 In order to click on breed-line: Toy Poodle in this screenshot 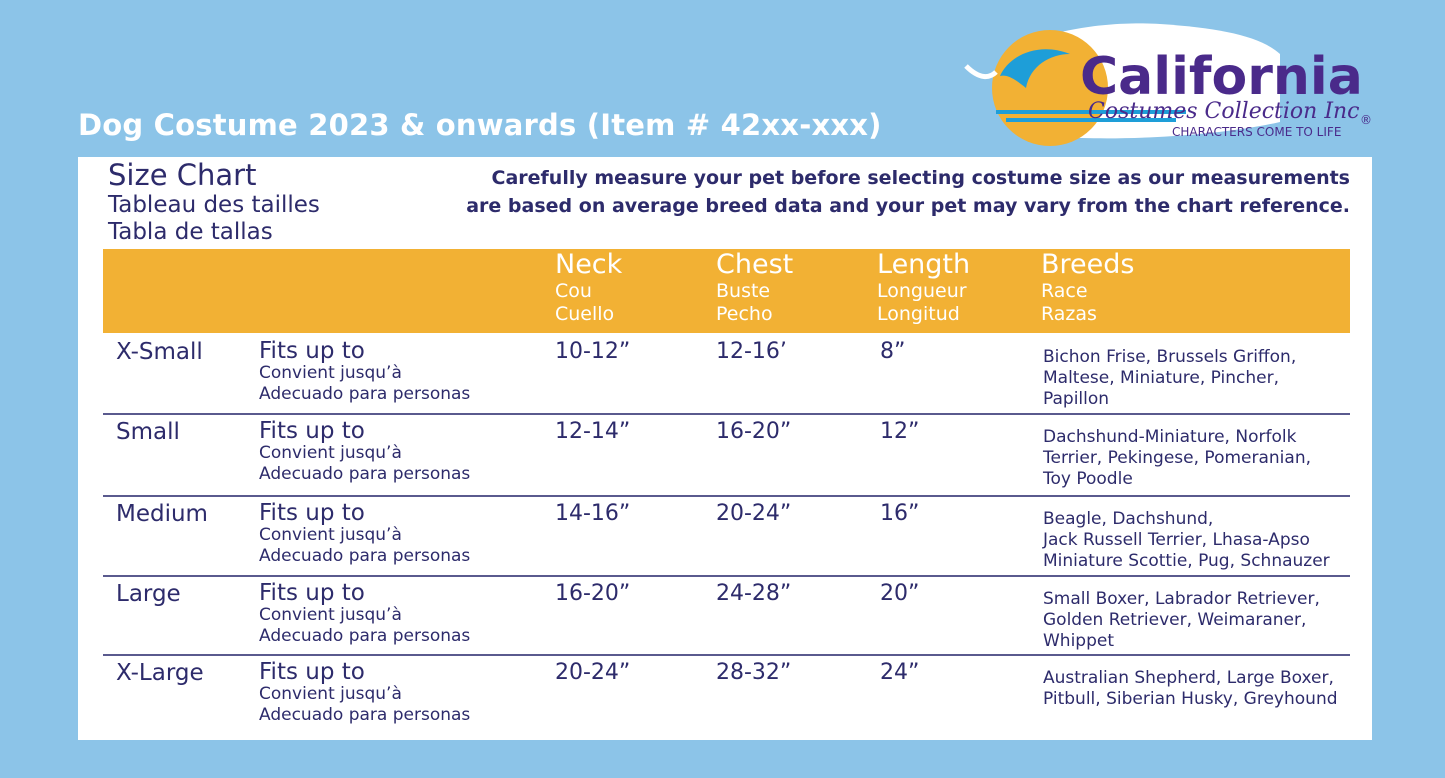, I will do `click(1088, 479)`.